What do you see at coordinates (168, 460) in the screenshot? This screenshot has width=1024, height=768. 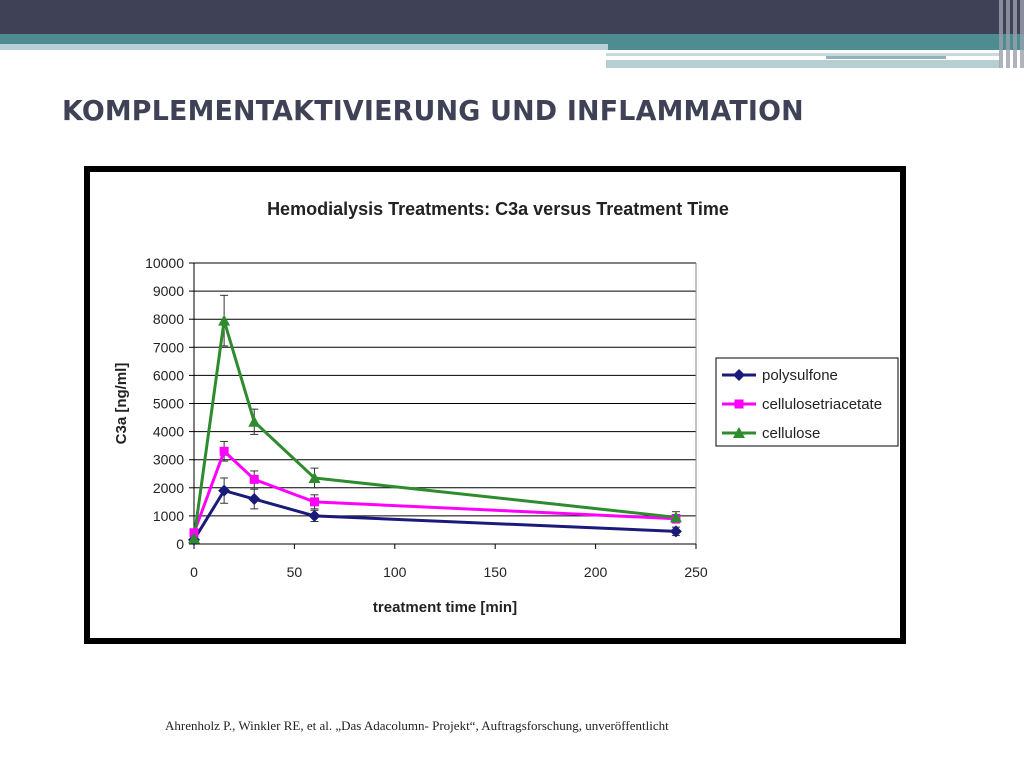 I see `y-tick-label: 3000` at bounding box center [168, 460].